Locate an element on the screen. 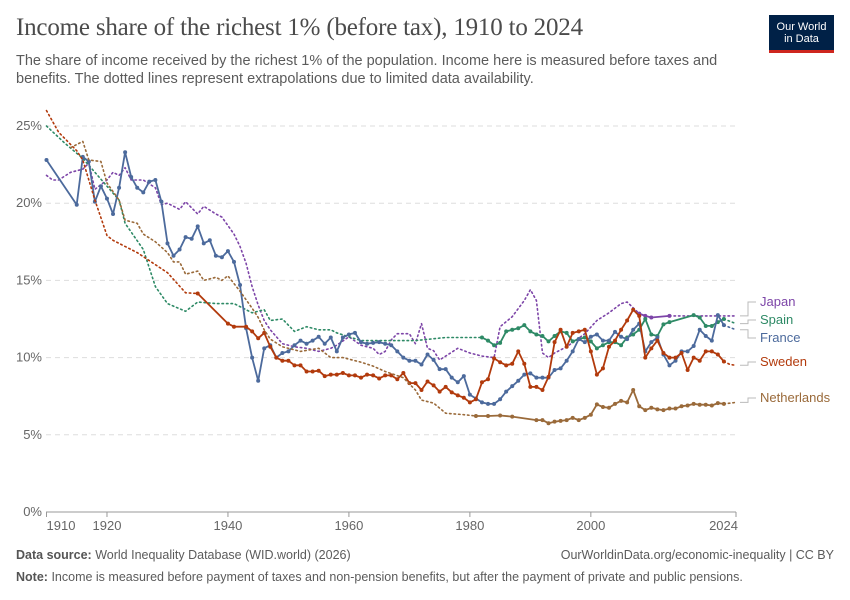  x-tick-label: 1910 is located at coordinates (61, 525).